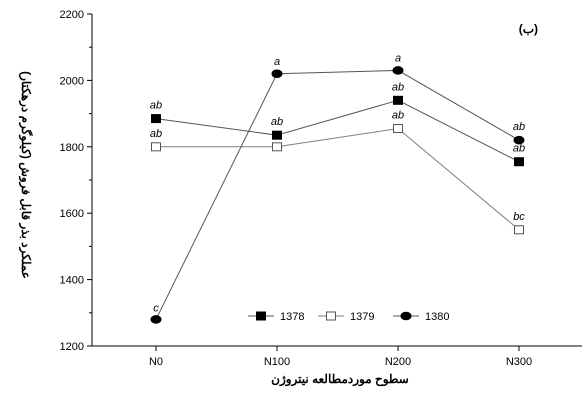  I want to click on y-tick-label: 1600, so click(72, 214).